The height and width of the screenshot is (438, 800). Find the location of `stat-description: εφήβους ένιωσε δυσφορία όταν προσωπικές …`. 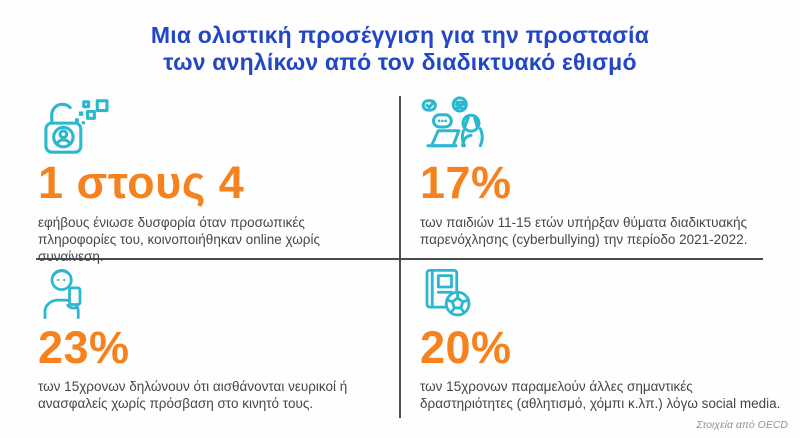

stat-description: εφήβους ένιωσε δυσφορία όταν προσωπικές … is located at coordinates (179, 239).